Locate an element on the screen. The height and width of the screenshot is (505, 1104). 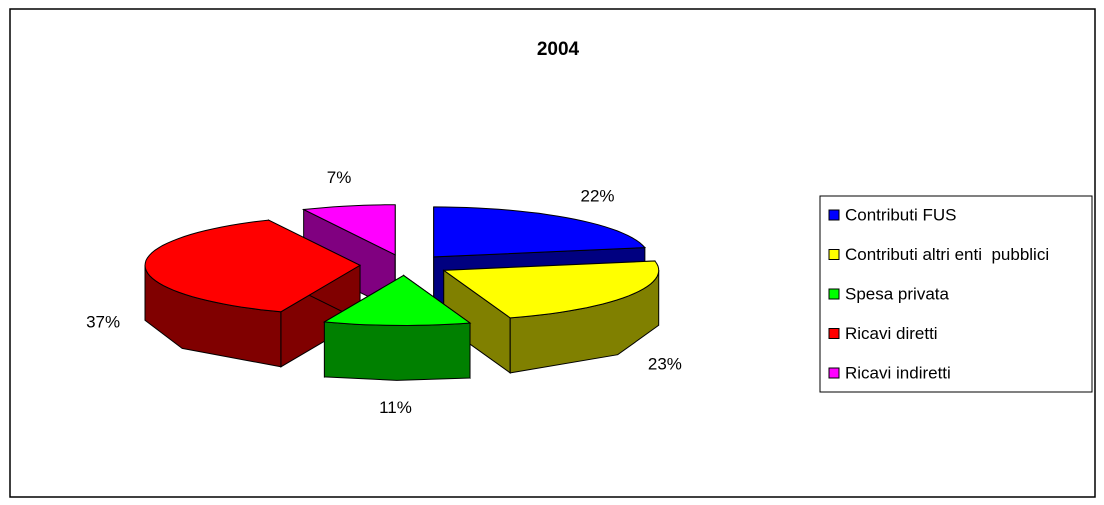
legend-box is located at coordinates (956, 294).